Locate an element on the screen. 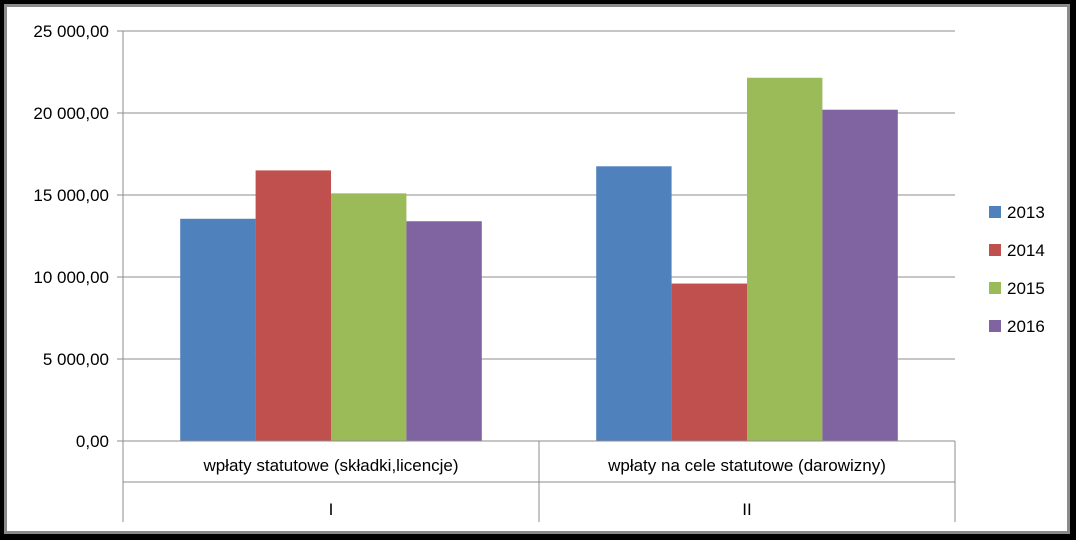 The height and width of the screenshot is (540, 1076). y-tick-label: 15 000,00 is located at coordinates (71, 195).